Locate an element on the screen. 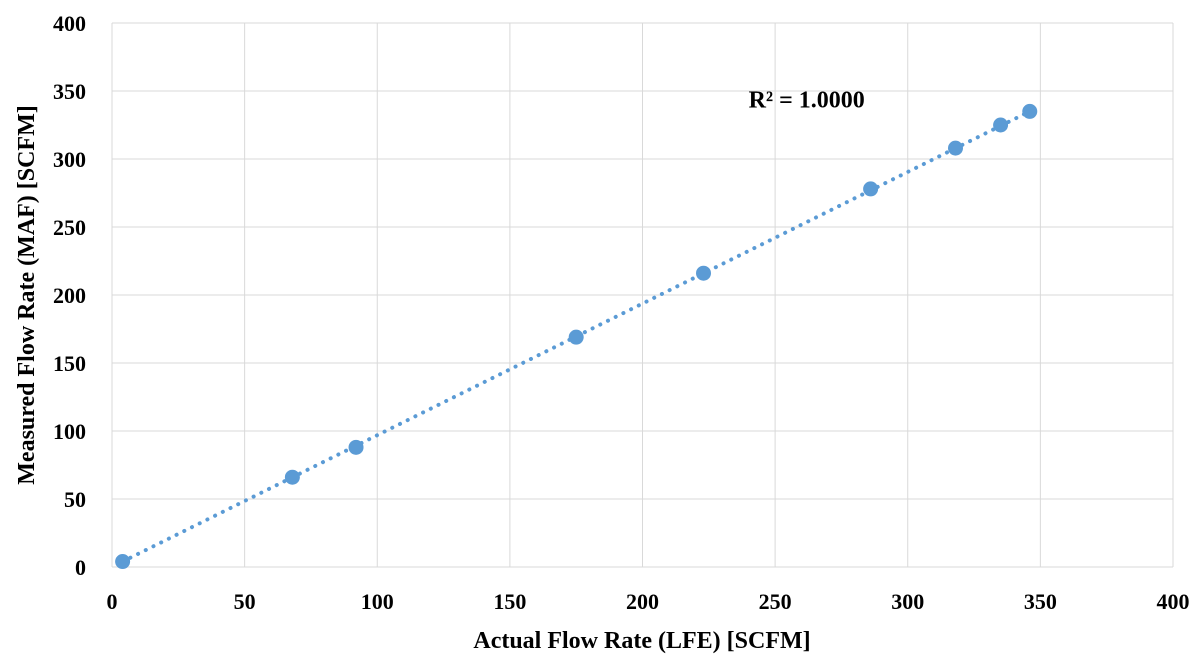  annotations: R² = 1.0000 is located at coordinates (807, 100).